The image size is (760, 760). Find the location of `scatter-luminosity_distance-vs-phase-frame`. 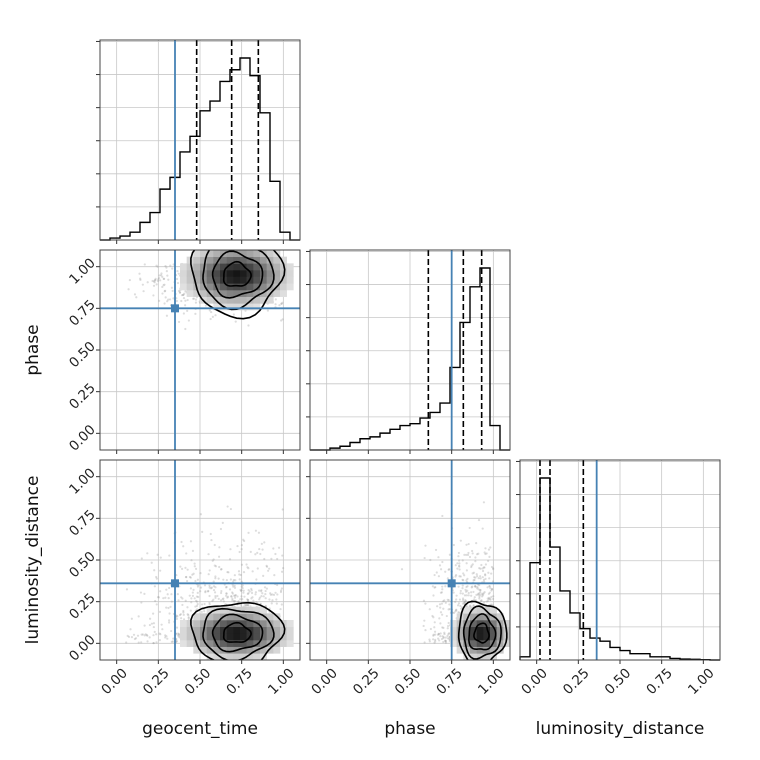

scatter-luminosity_distance-vs-phase-frame is located at coordinates (410, 560).